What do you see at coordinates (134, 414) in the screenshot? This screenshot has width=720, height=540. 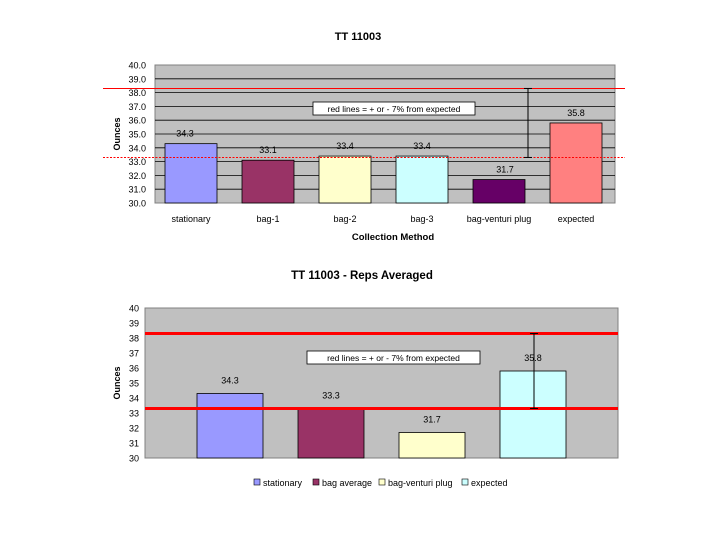 I see `y-tick-label: 33` at bounding box center [134, 414].